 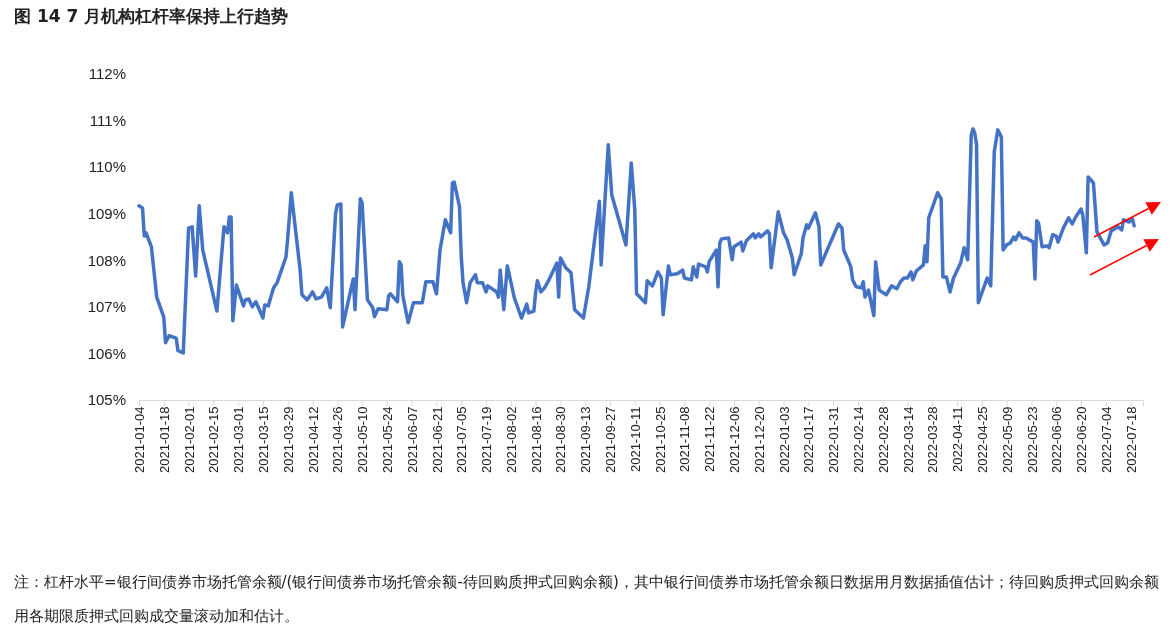 I want to click on x-tick-label: 2021-08-16, so click(x=536, y=439).